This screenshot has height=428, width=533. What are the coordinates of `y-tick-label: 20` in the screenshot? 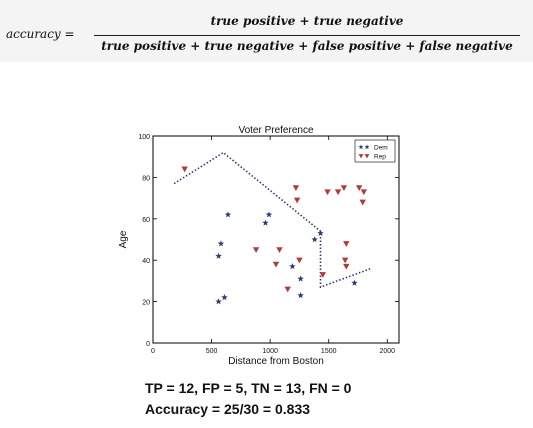 It's located at (146, 303).